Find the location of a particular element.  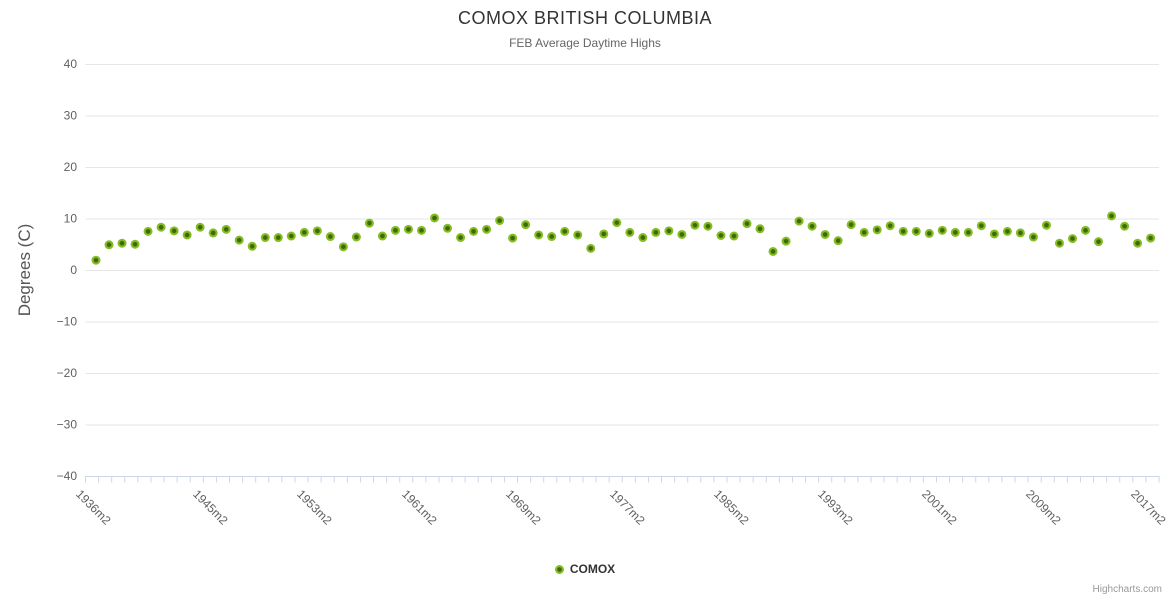

data-point-2009 is located at coordinates (1046, 225).